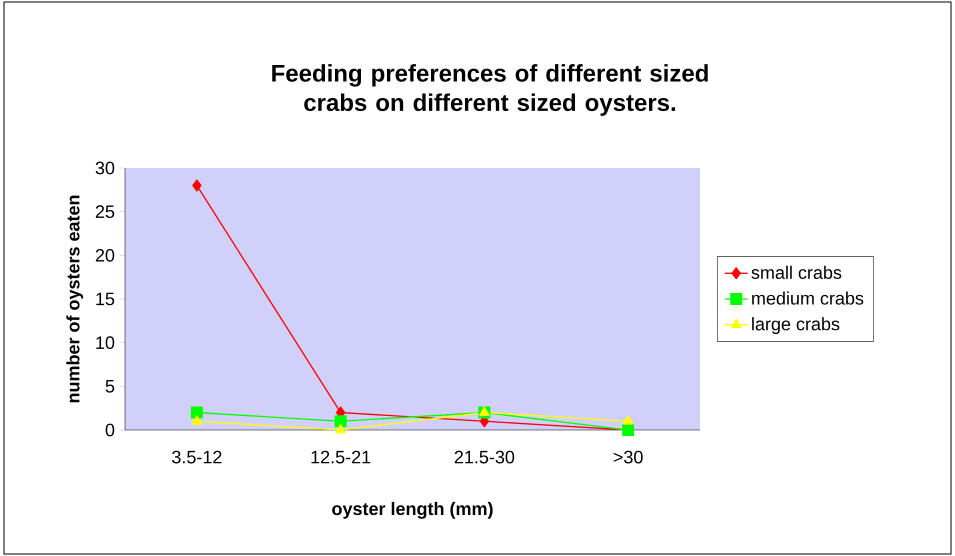 The width and height of the screenshot is (955, 556). I want to click on y-tick-label: 25, so click(105, 211).